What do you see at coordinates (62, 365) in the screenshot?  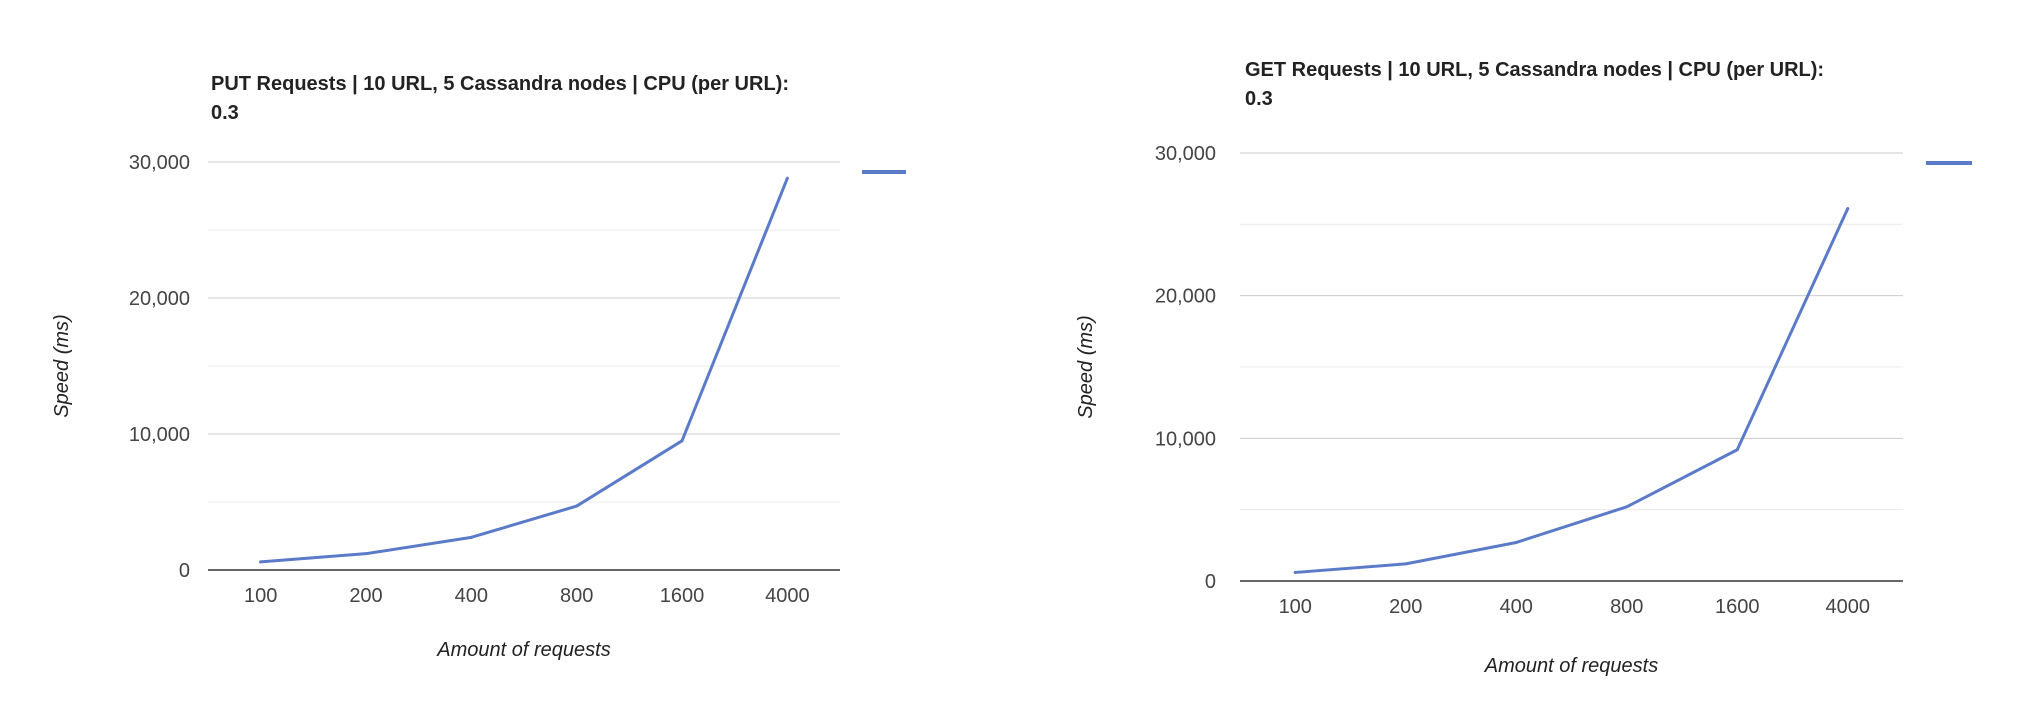 I see `y-axis-title: Speed (ms)` at bounding box center [62, 365].